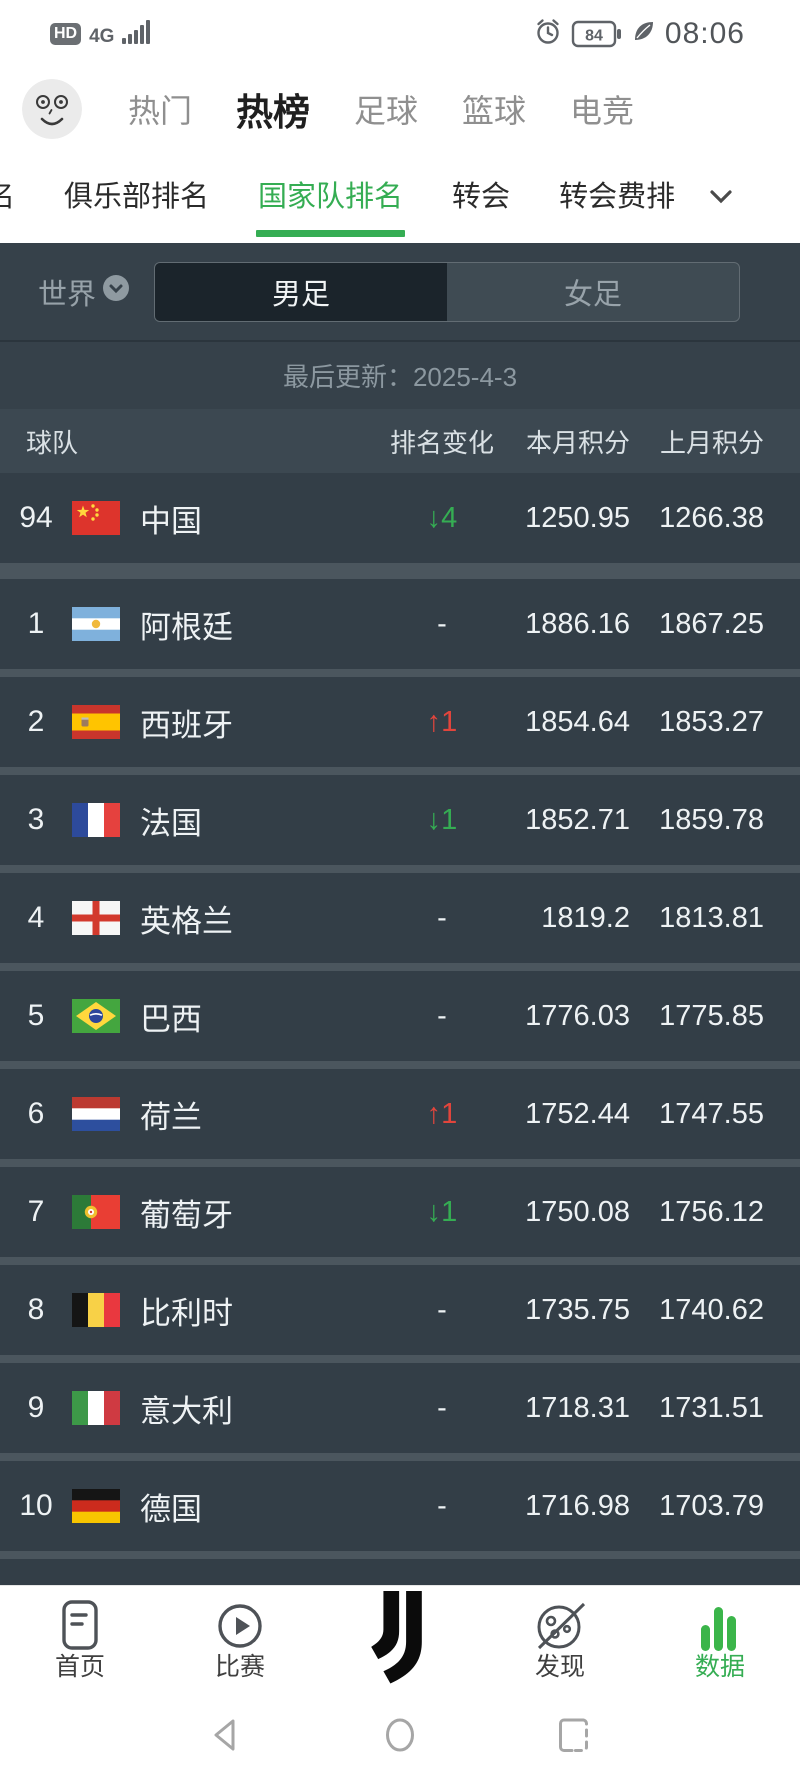  I want to click on previous-points: 1775.85, so click(711, 1015).